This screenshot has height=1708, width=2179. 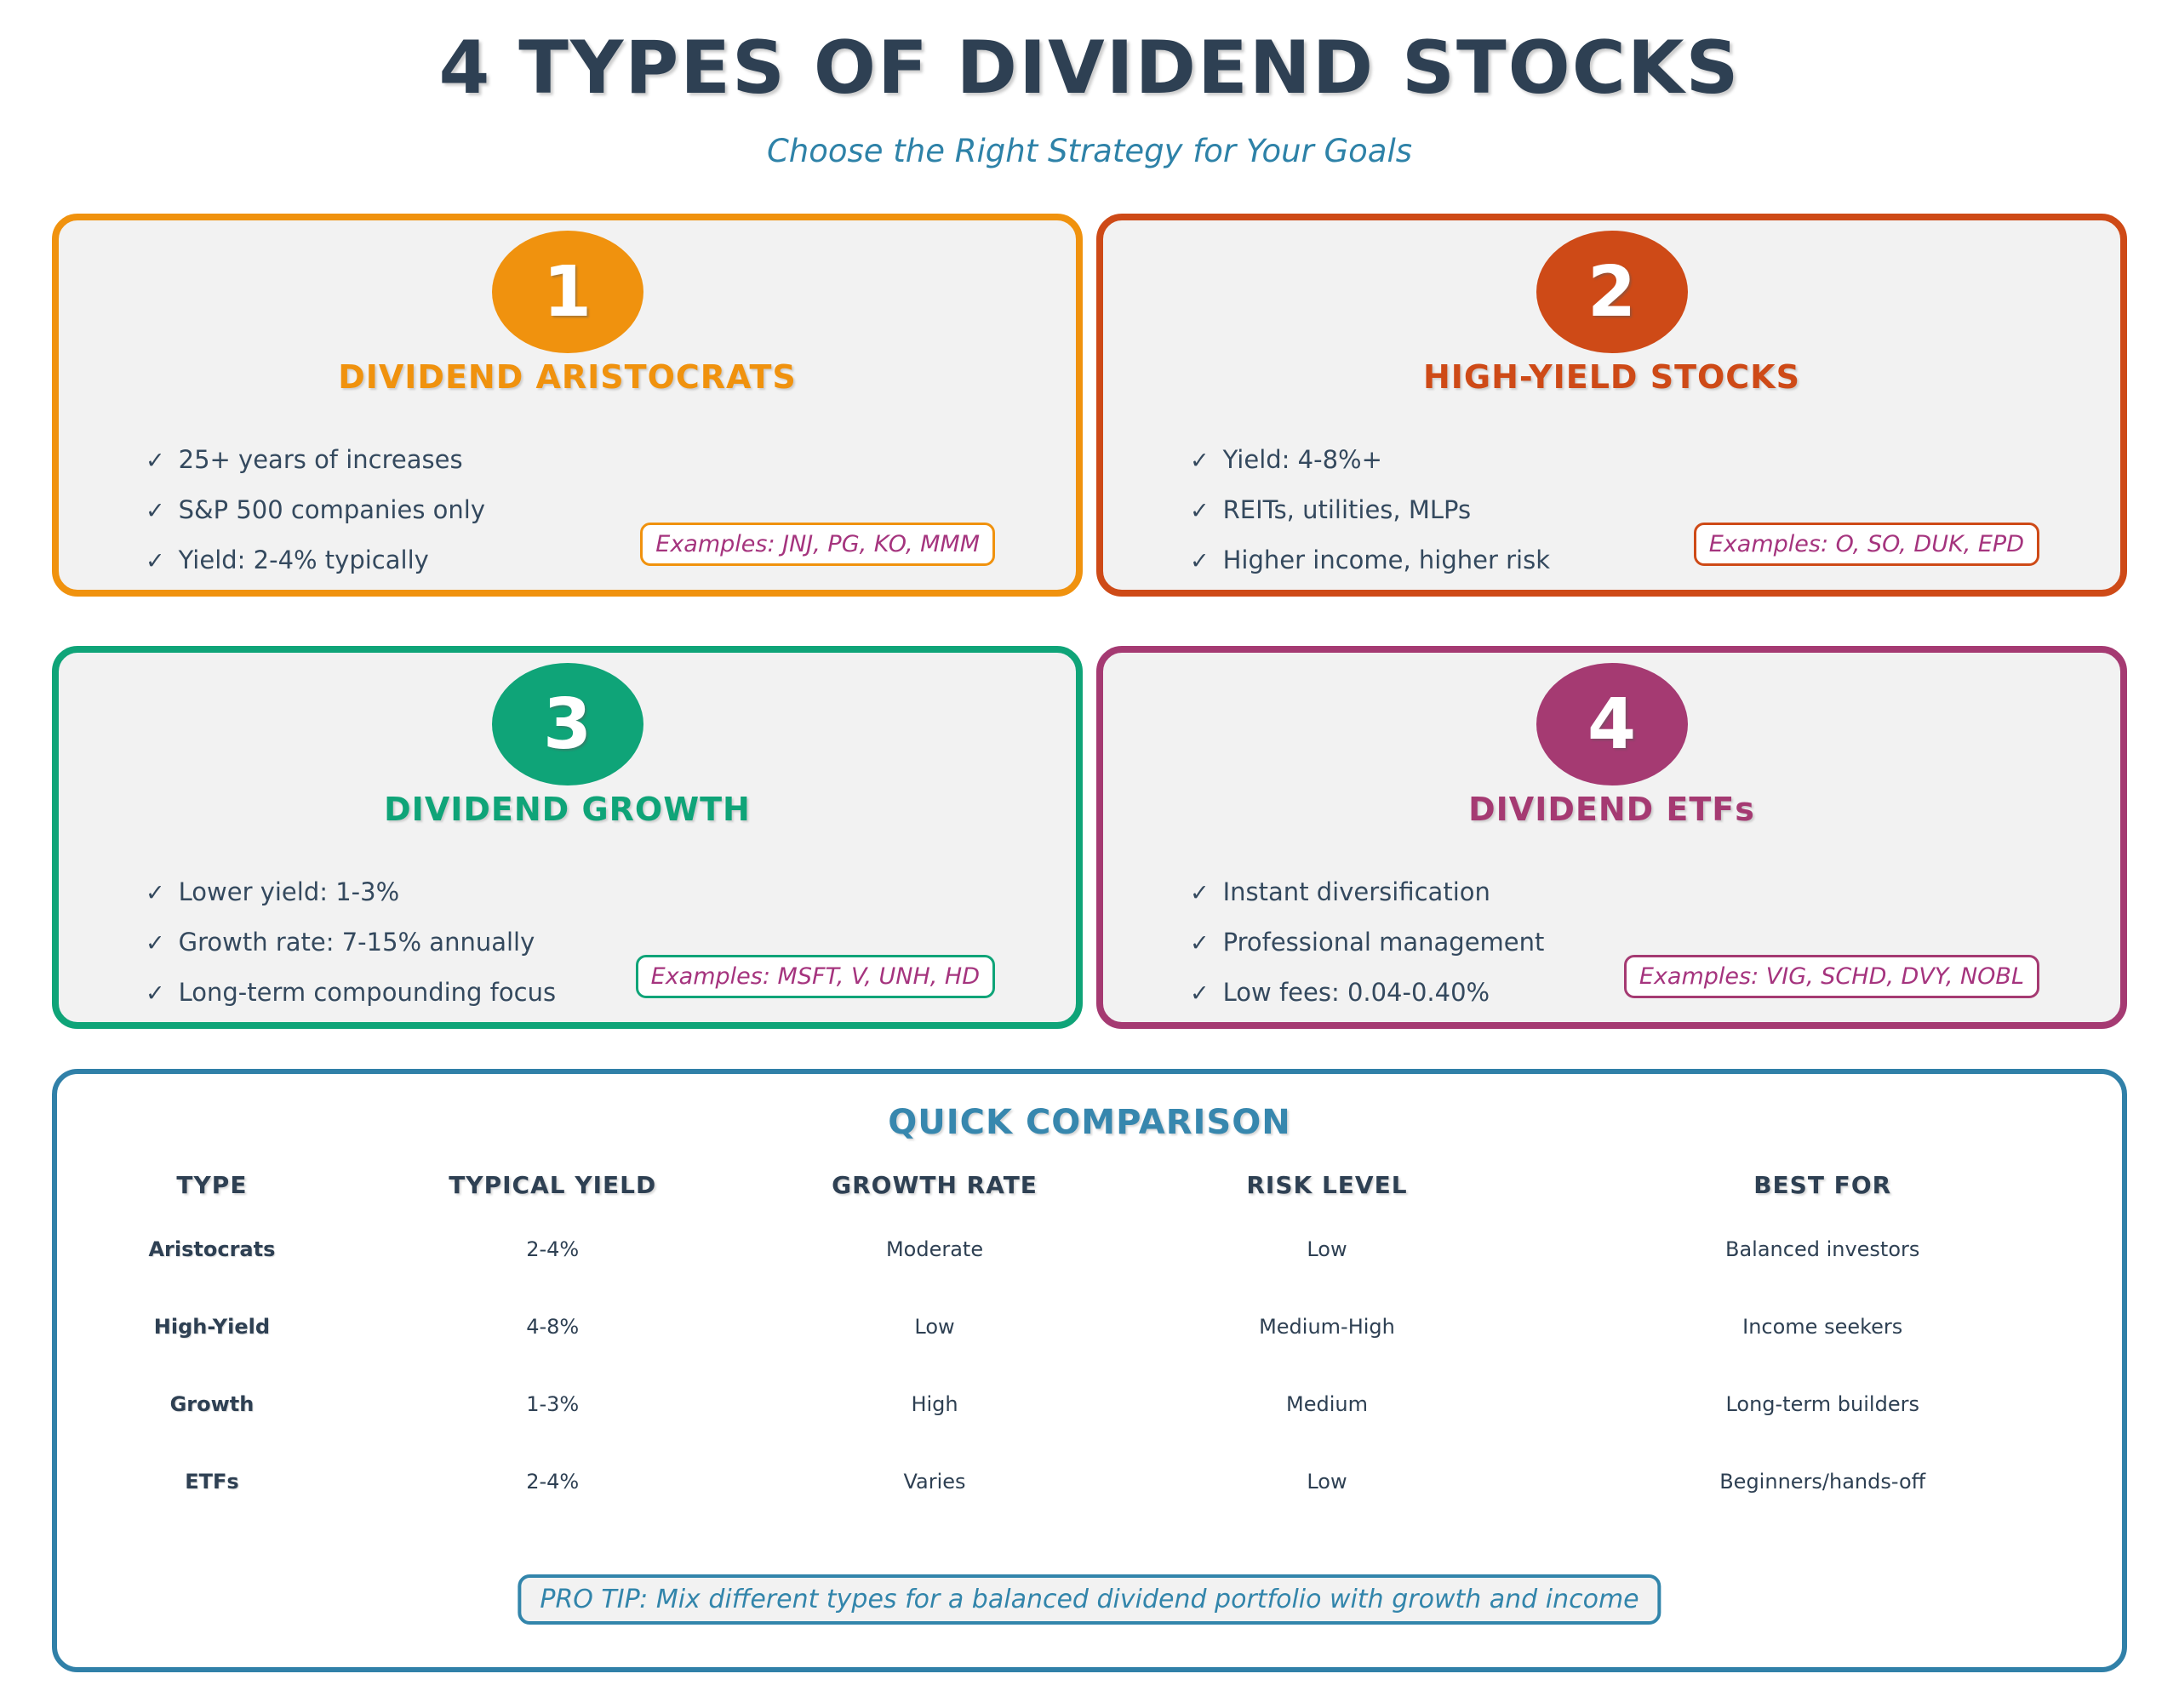 I want to click on card-number-badge-3: 3, so click(x=567, y=724).